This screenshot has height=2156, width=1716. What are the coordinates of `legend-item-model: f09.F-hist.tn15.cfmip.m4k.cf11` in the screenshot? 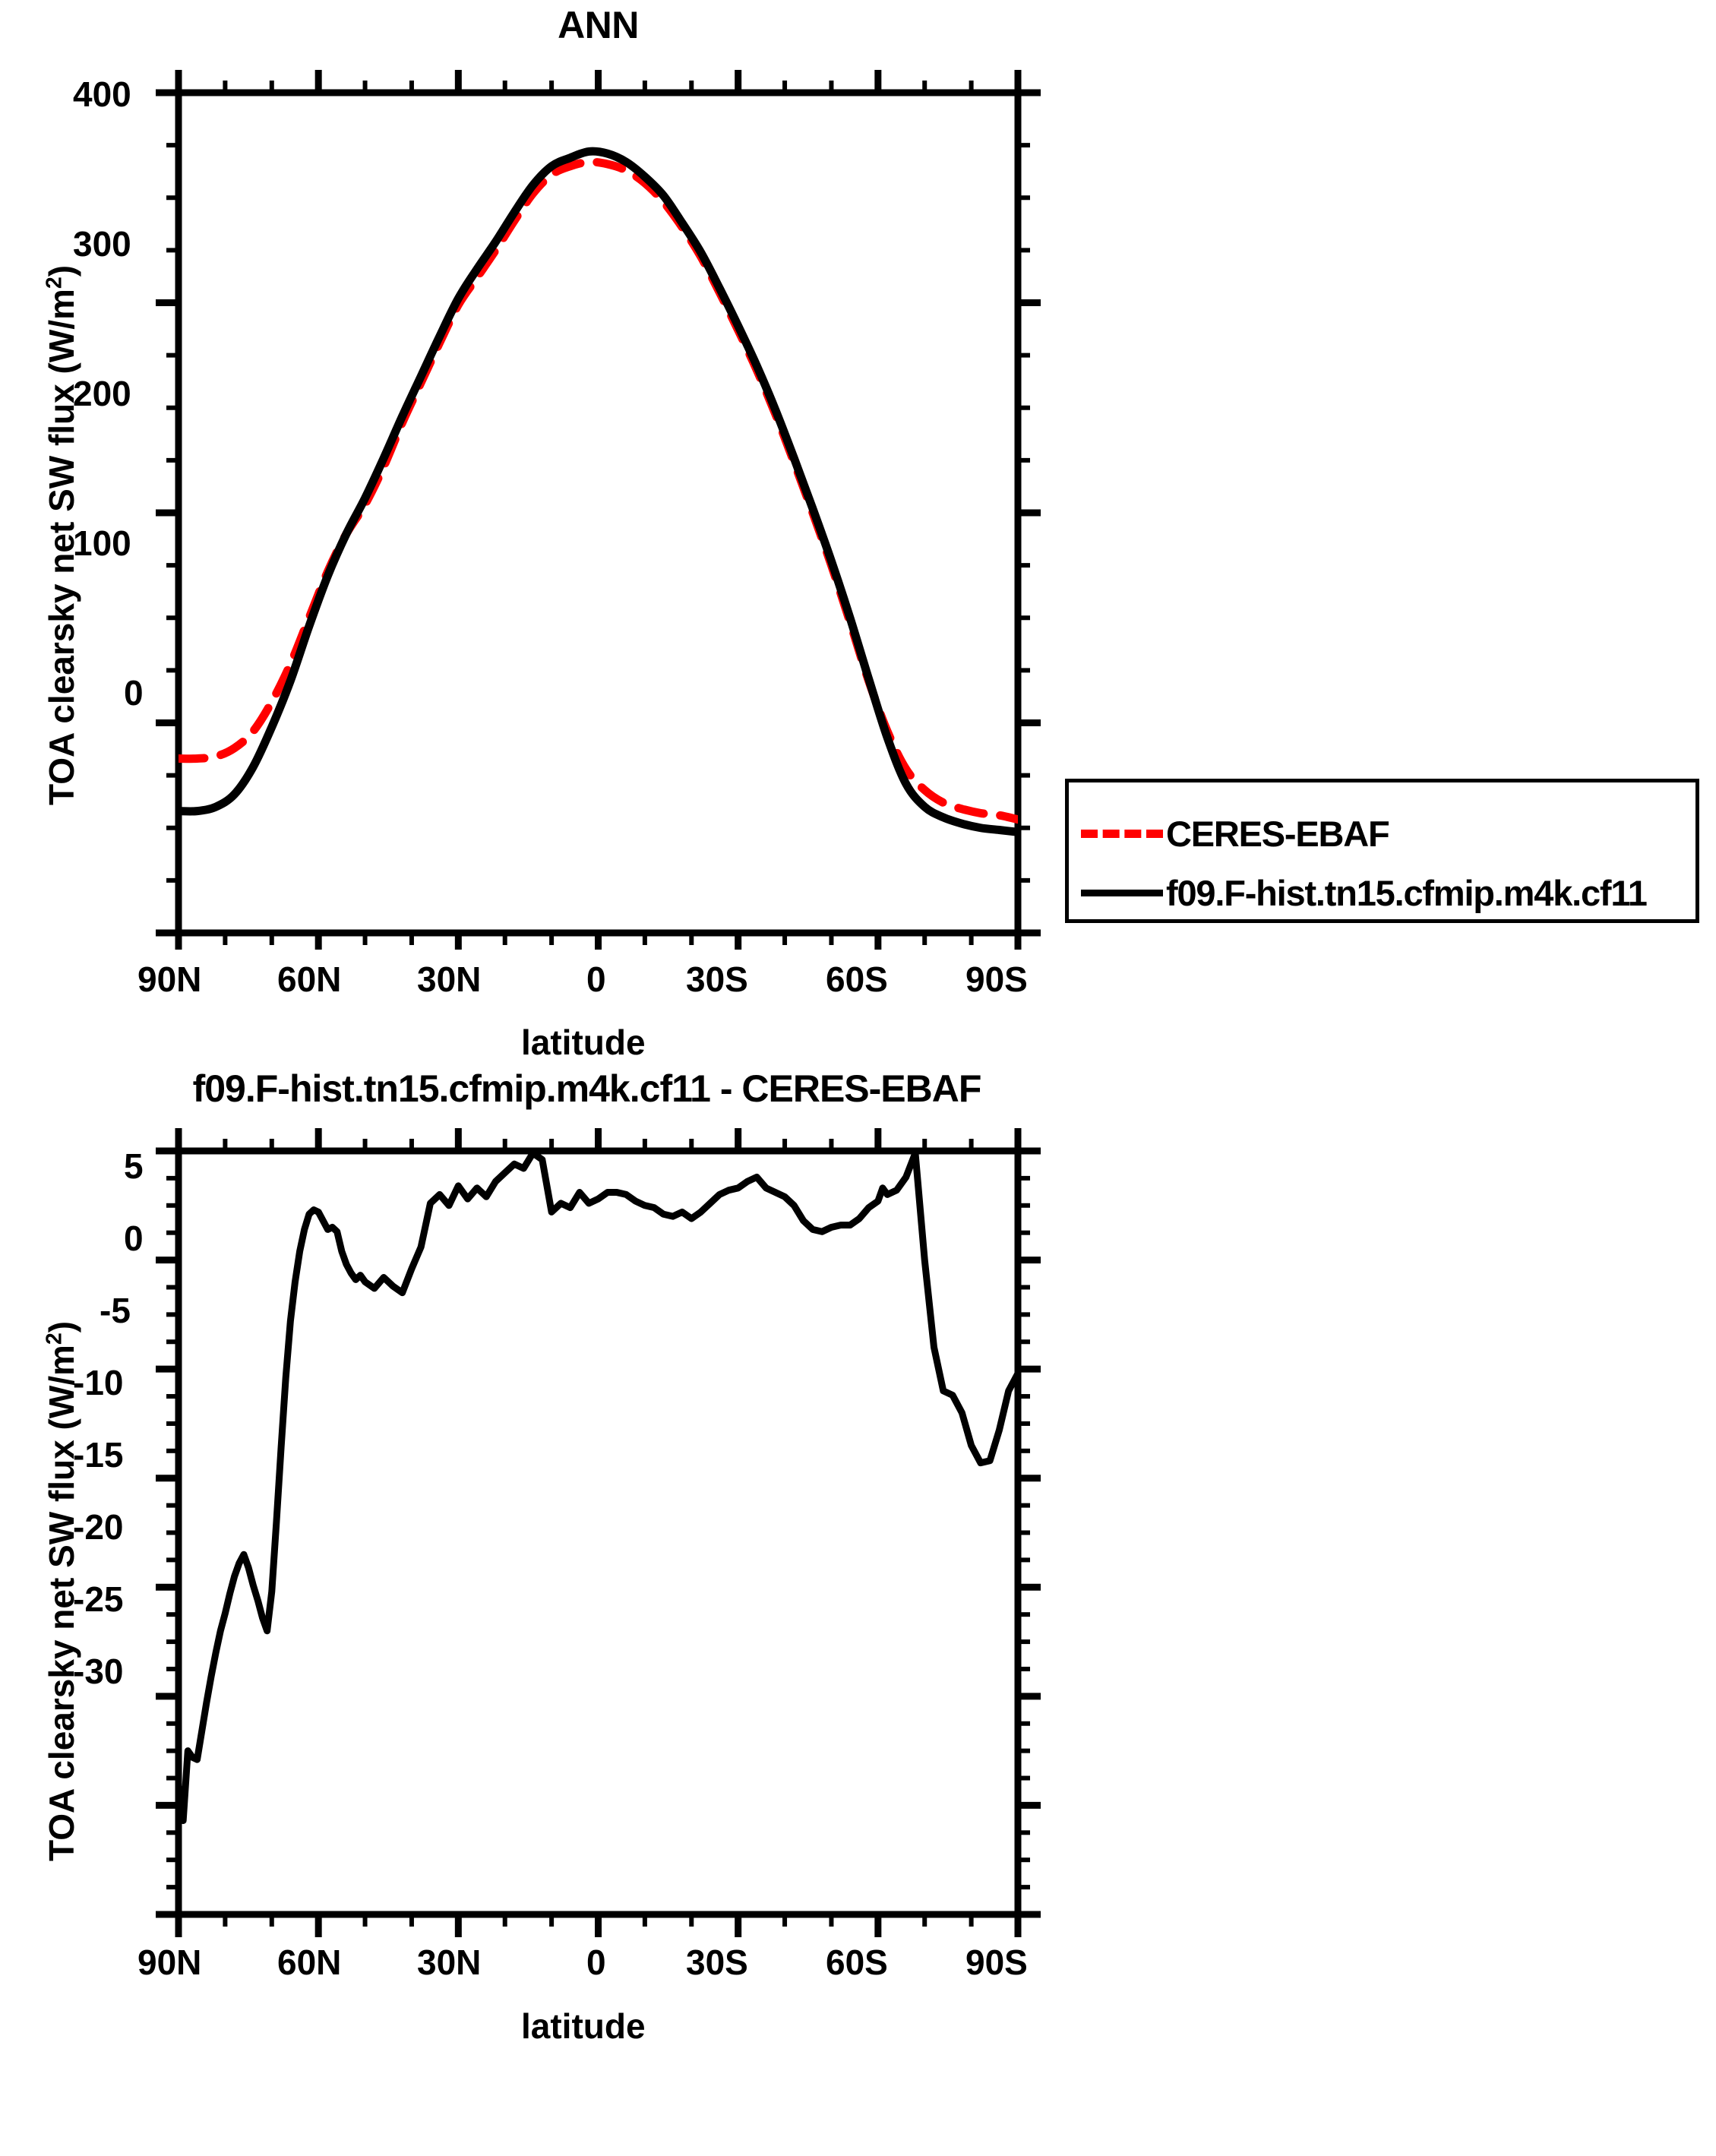 It's located at (1358, 893).